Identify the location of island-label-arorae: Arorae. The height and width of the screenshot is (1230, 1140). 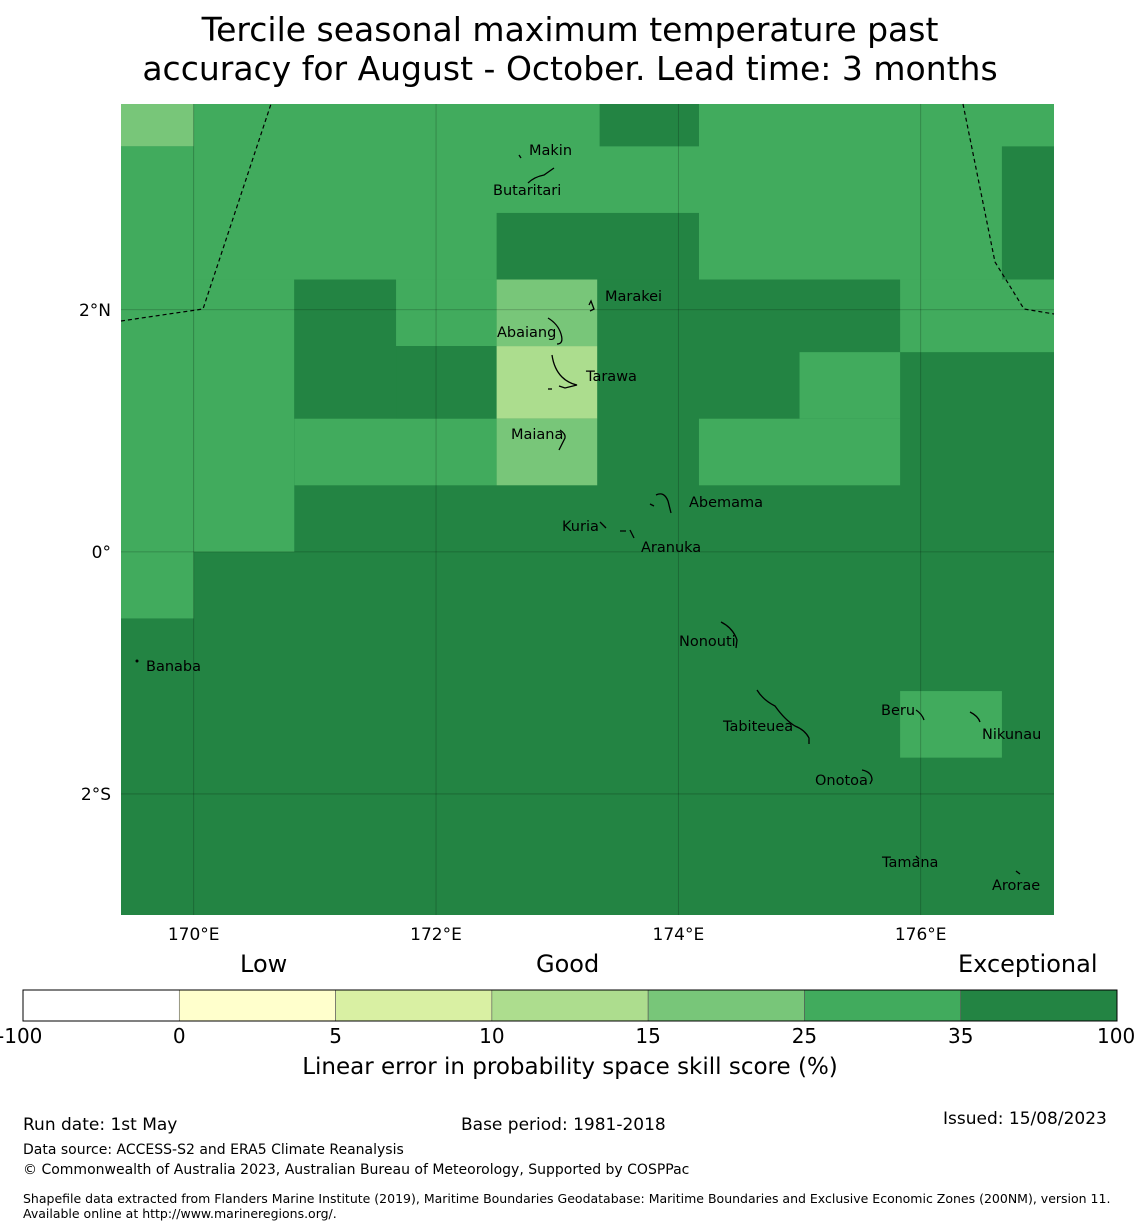
(1016, 886).